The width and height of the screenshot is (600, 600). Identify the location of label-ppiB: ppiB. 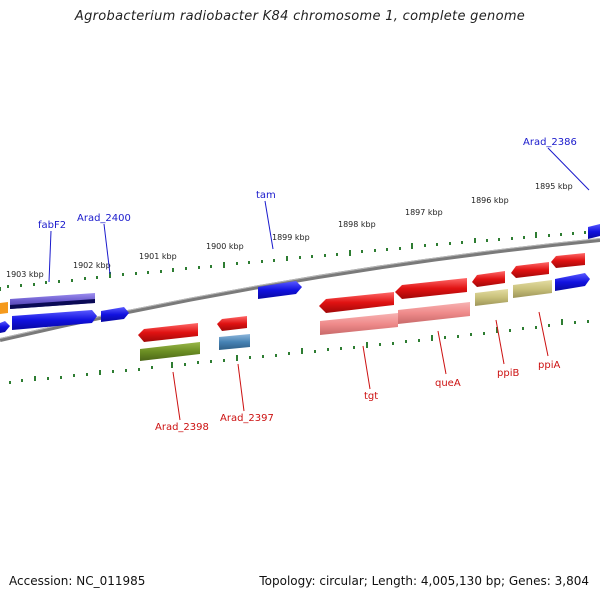
(508, 373).